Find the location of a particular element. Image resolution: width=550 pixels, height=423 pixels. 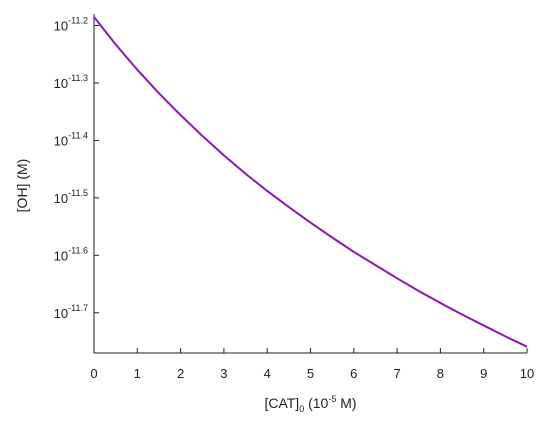

y-tick-exponent: -11.5 is located at coordinates (78, 193).